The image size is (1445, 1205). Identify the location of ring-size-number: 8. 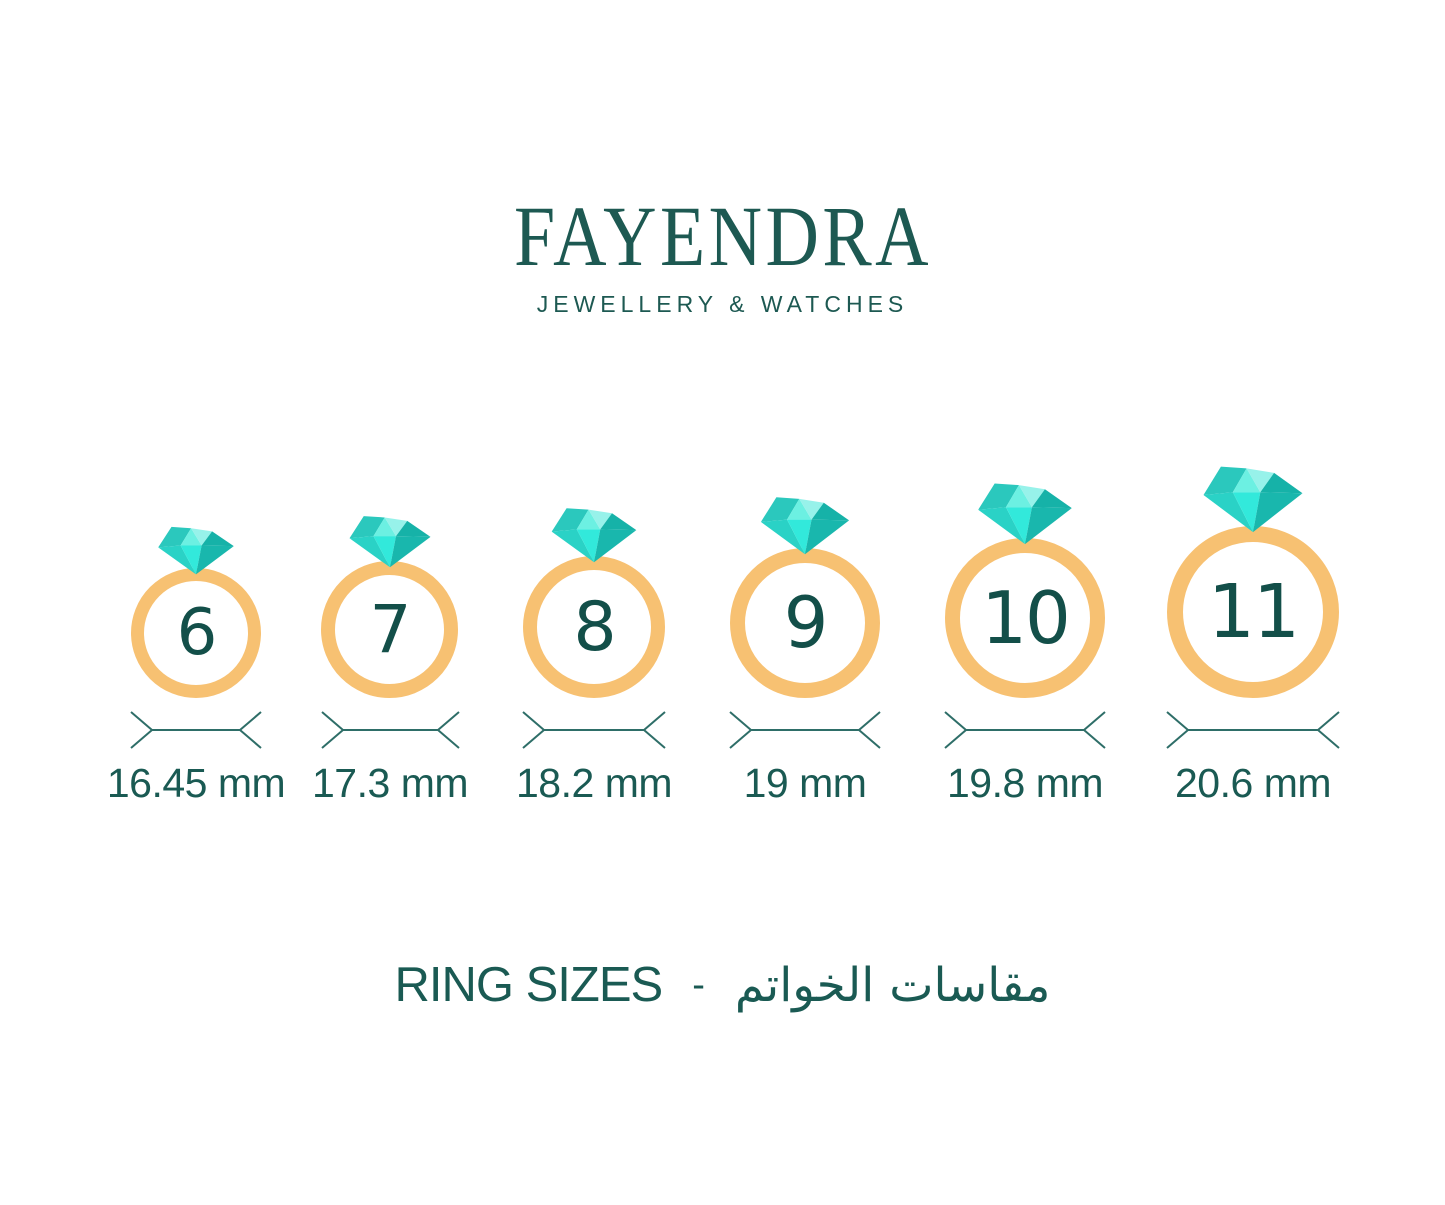
(594, 627).